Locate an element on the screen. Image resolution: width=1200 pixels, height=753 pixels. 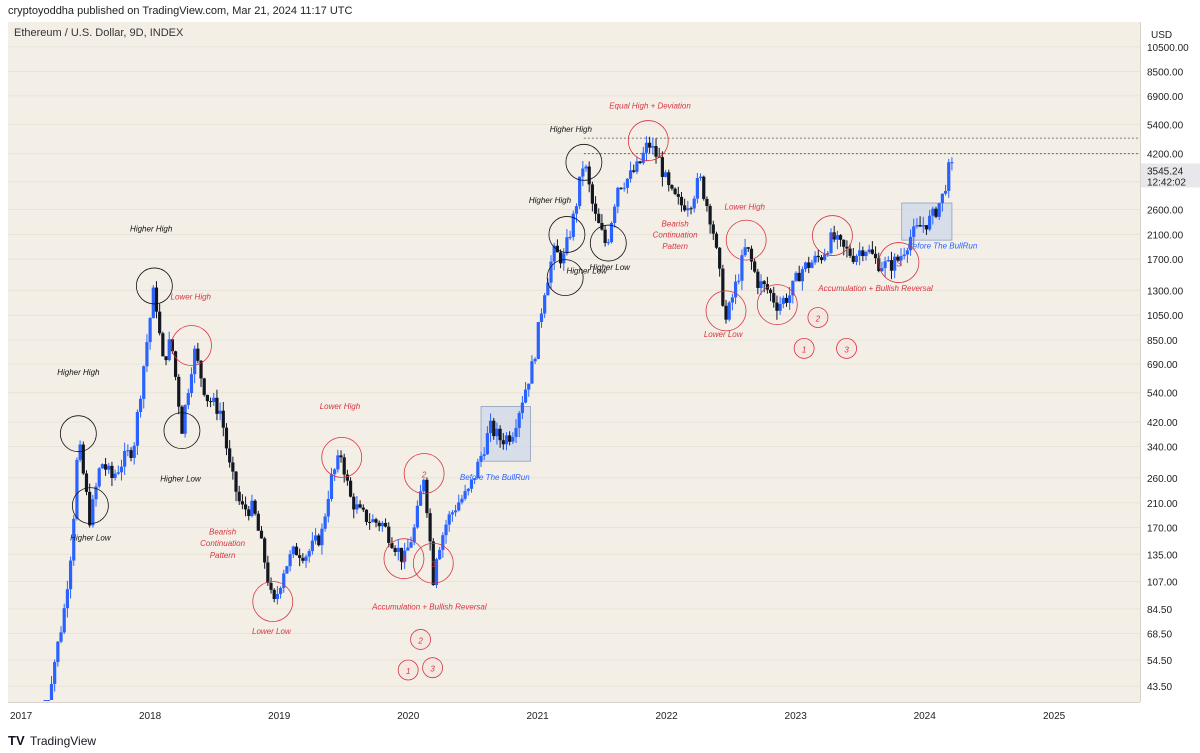
pattern-step-label: 2 is located at coordinates (818, 318).